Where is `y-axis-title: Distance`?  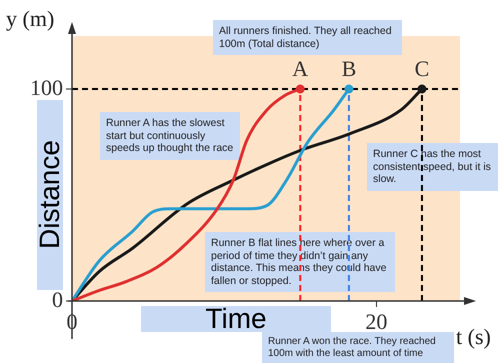 y-axis-title: Distance is located at coordinates (49, 195).